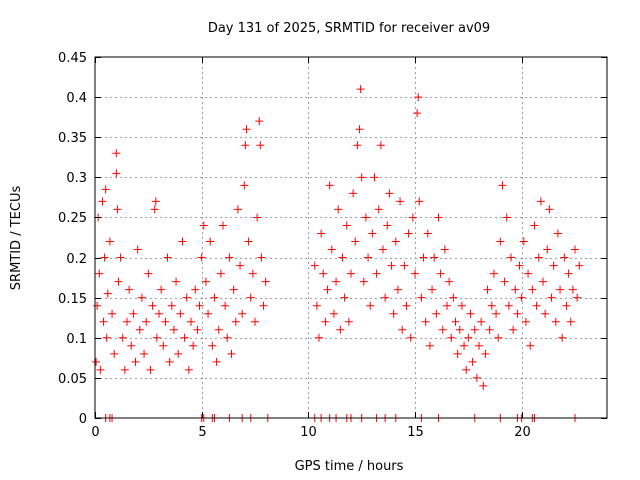 The image size is (640, 480). What do you see at coordinates (415, 432) in the screenshot?
I see `x-tick-label: 15` at bounding box center [415, 432].